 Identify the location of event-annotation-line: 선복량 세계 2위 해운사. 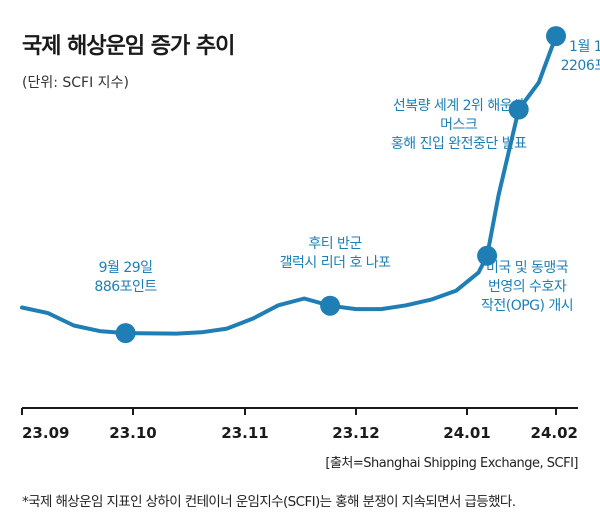
(459, 106).